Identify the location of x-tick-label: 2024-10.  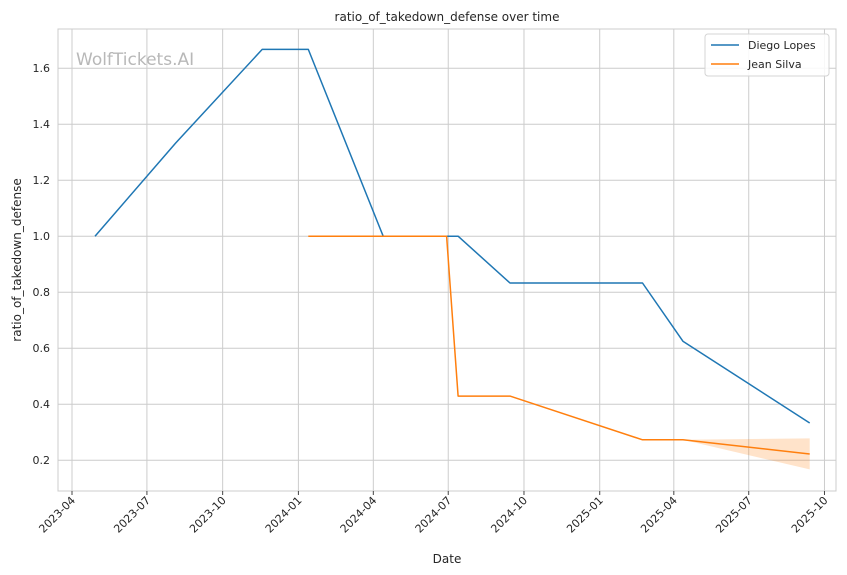
(509, 515).